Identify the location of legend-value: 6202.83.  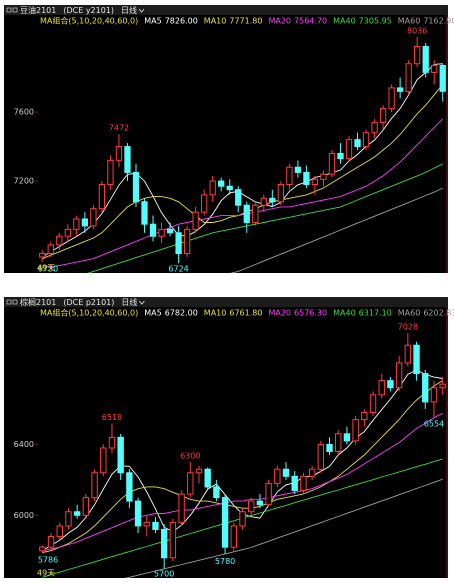
(438, 313).